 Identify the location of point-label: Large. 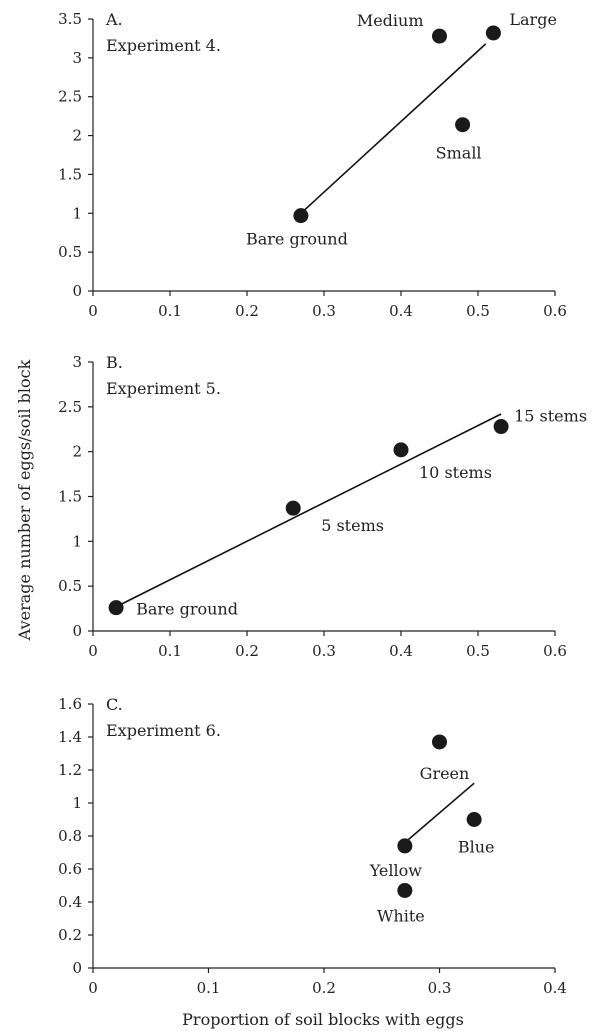
(533, 19).